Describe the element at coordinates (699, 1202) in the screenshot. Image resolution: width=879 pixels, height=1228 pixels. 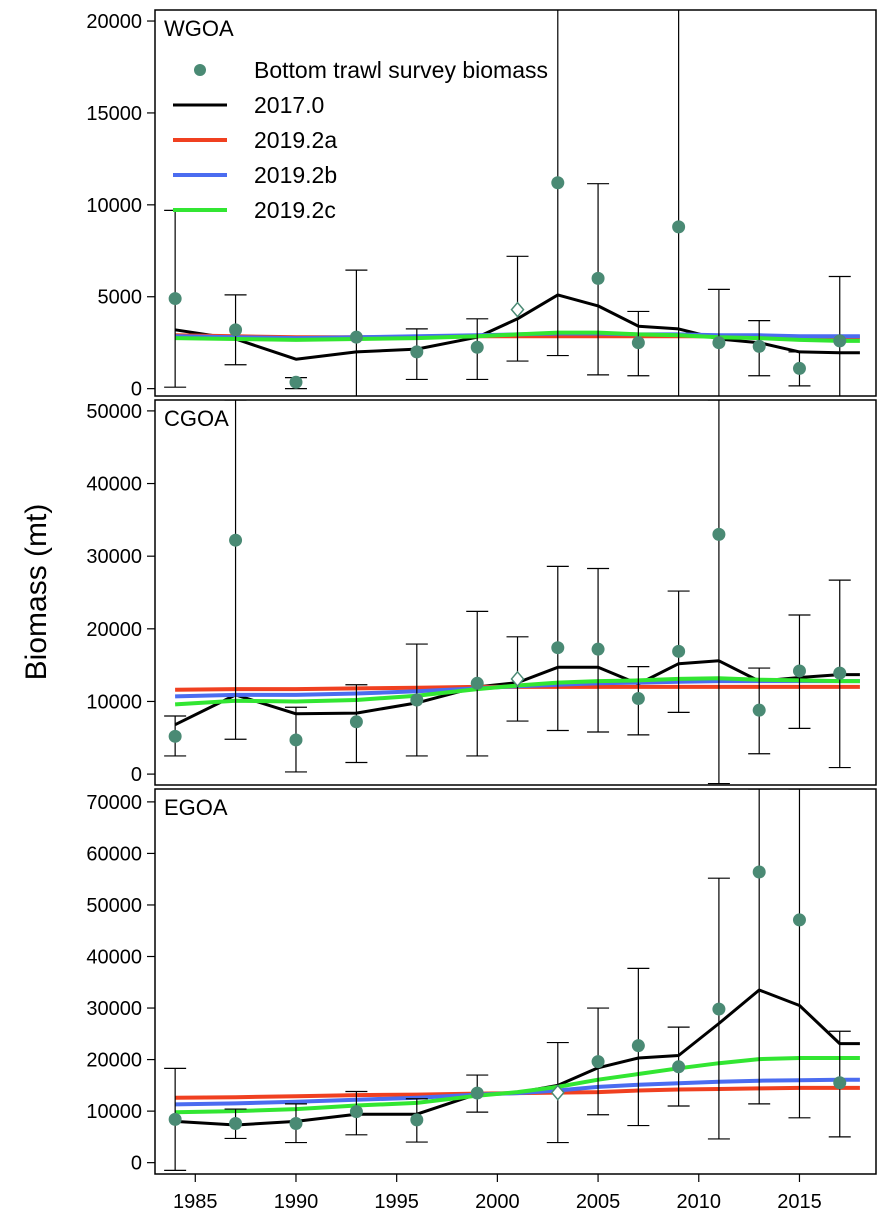
I see `x-tick-label: 2010` at that location.